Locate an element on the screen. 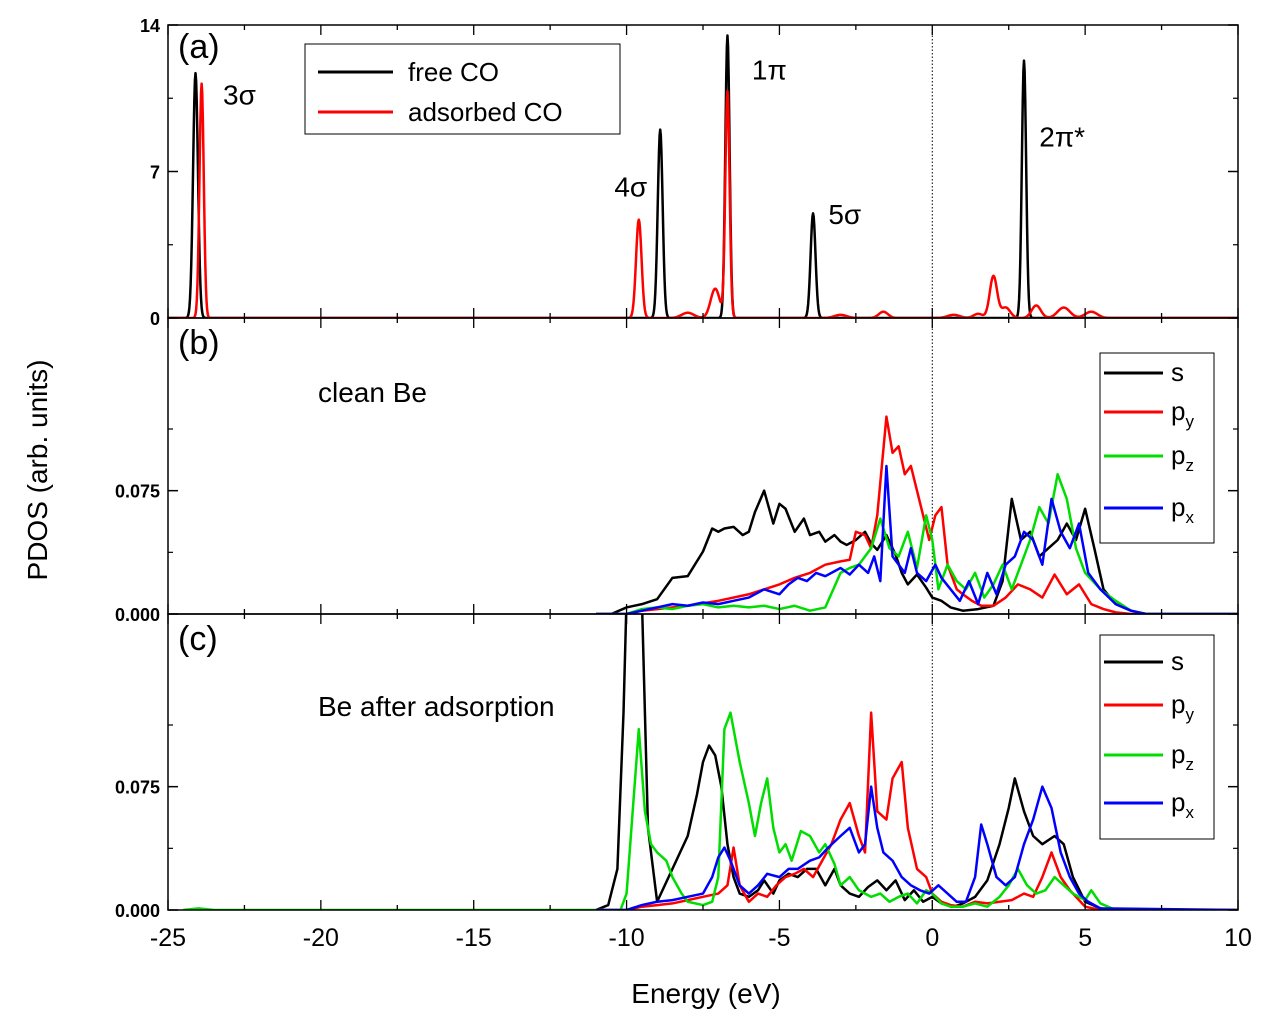 The image size is (1265, 1019). series-line-pz is located at coordinates (917, 543).